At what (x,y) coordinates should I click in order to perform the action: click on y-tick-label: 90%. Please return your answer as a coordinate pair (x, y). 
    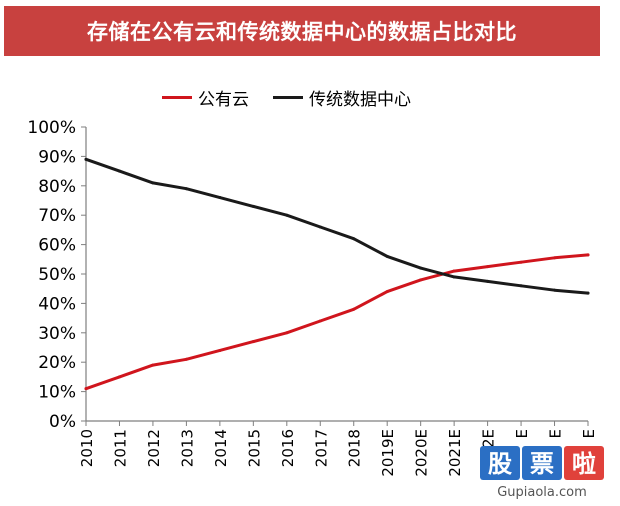
    Looking at the image, I should click on (57, 157).